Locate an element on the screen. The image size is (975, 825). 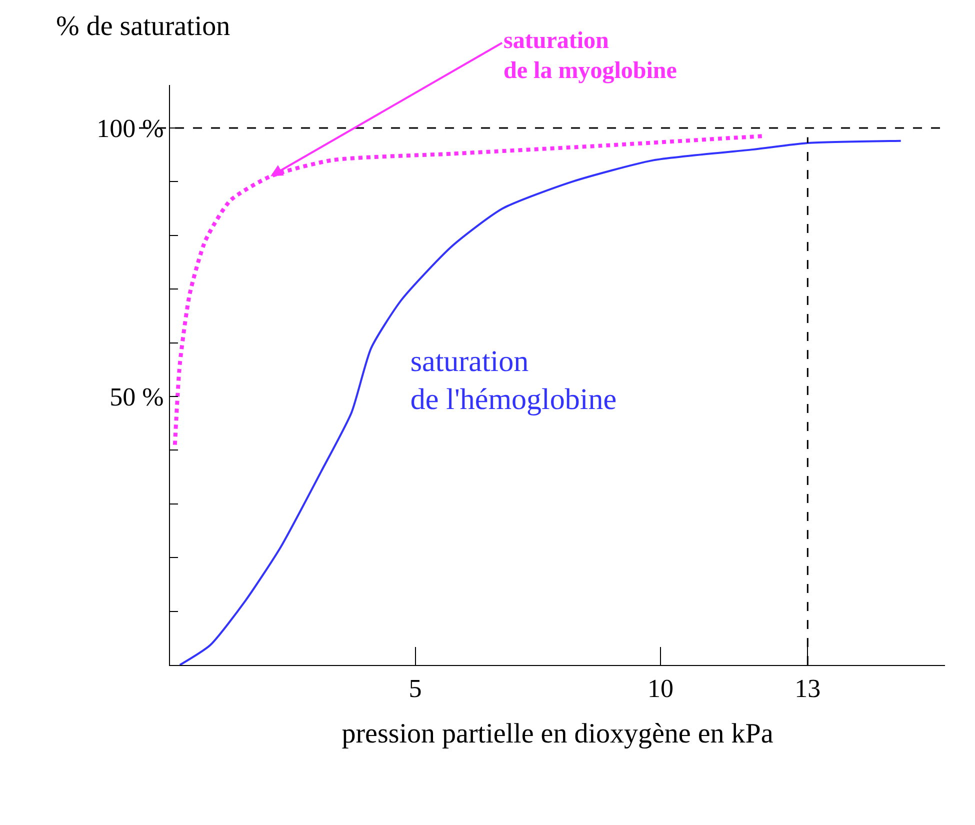
text: saturation de la myoglobine is located at coordinates (591, 56).